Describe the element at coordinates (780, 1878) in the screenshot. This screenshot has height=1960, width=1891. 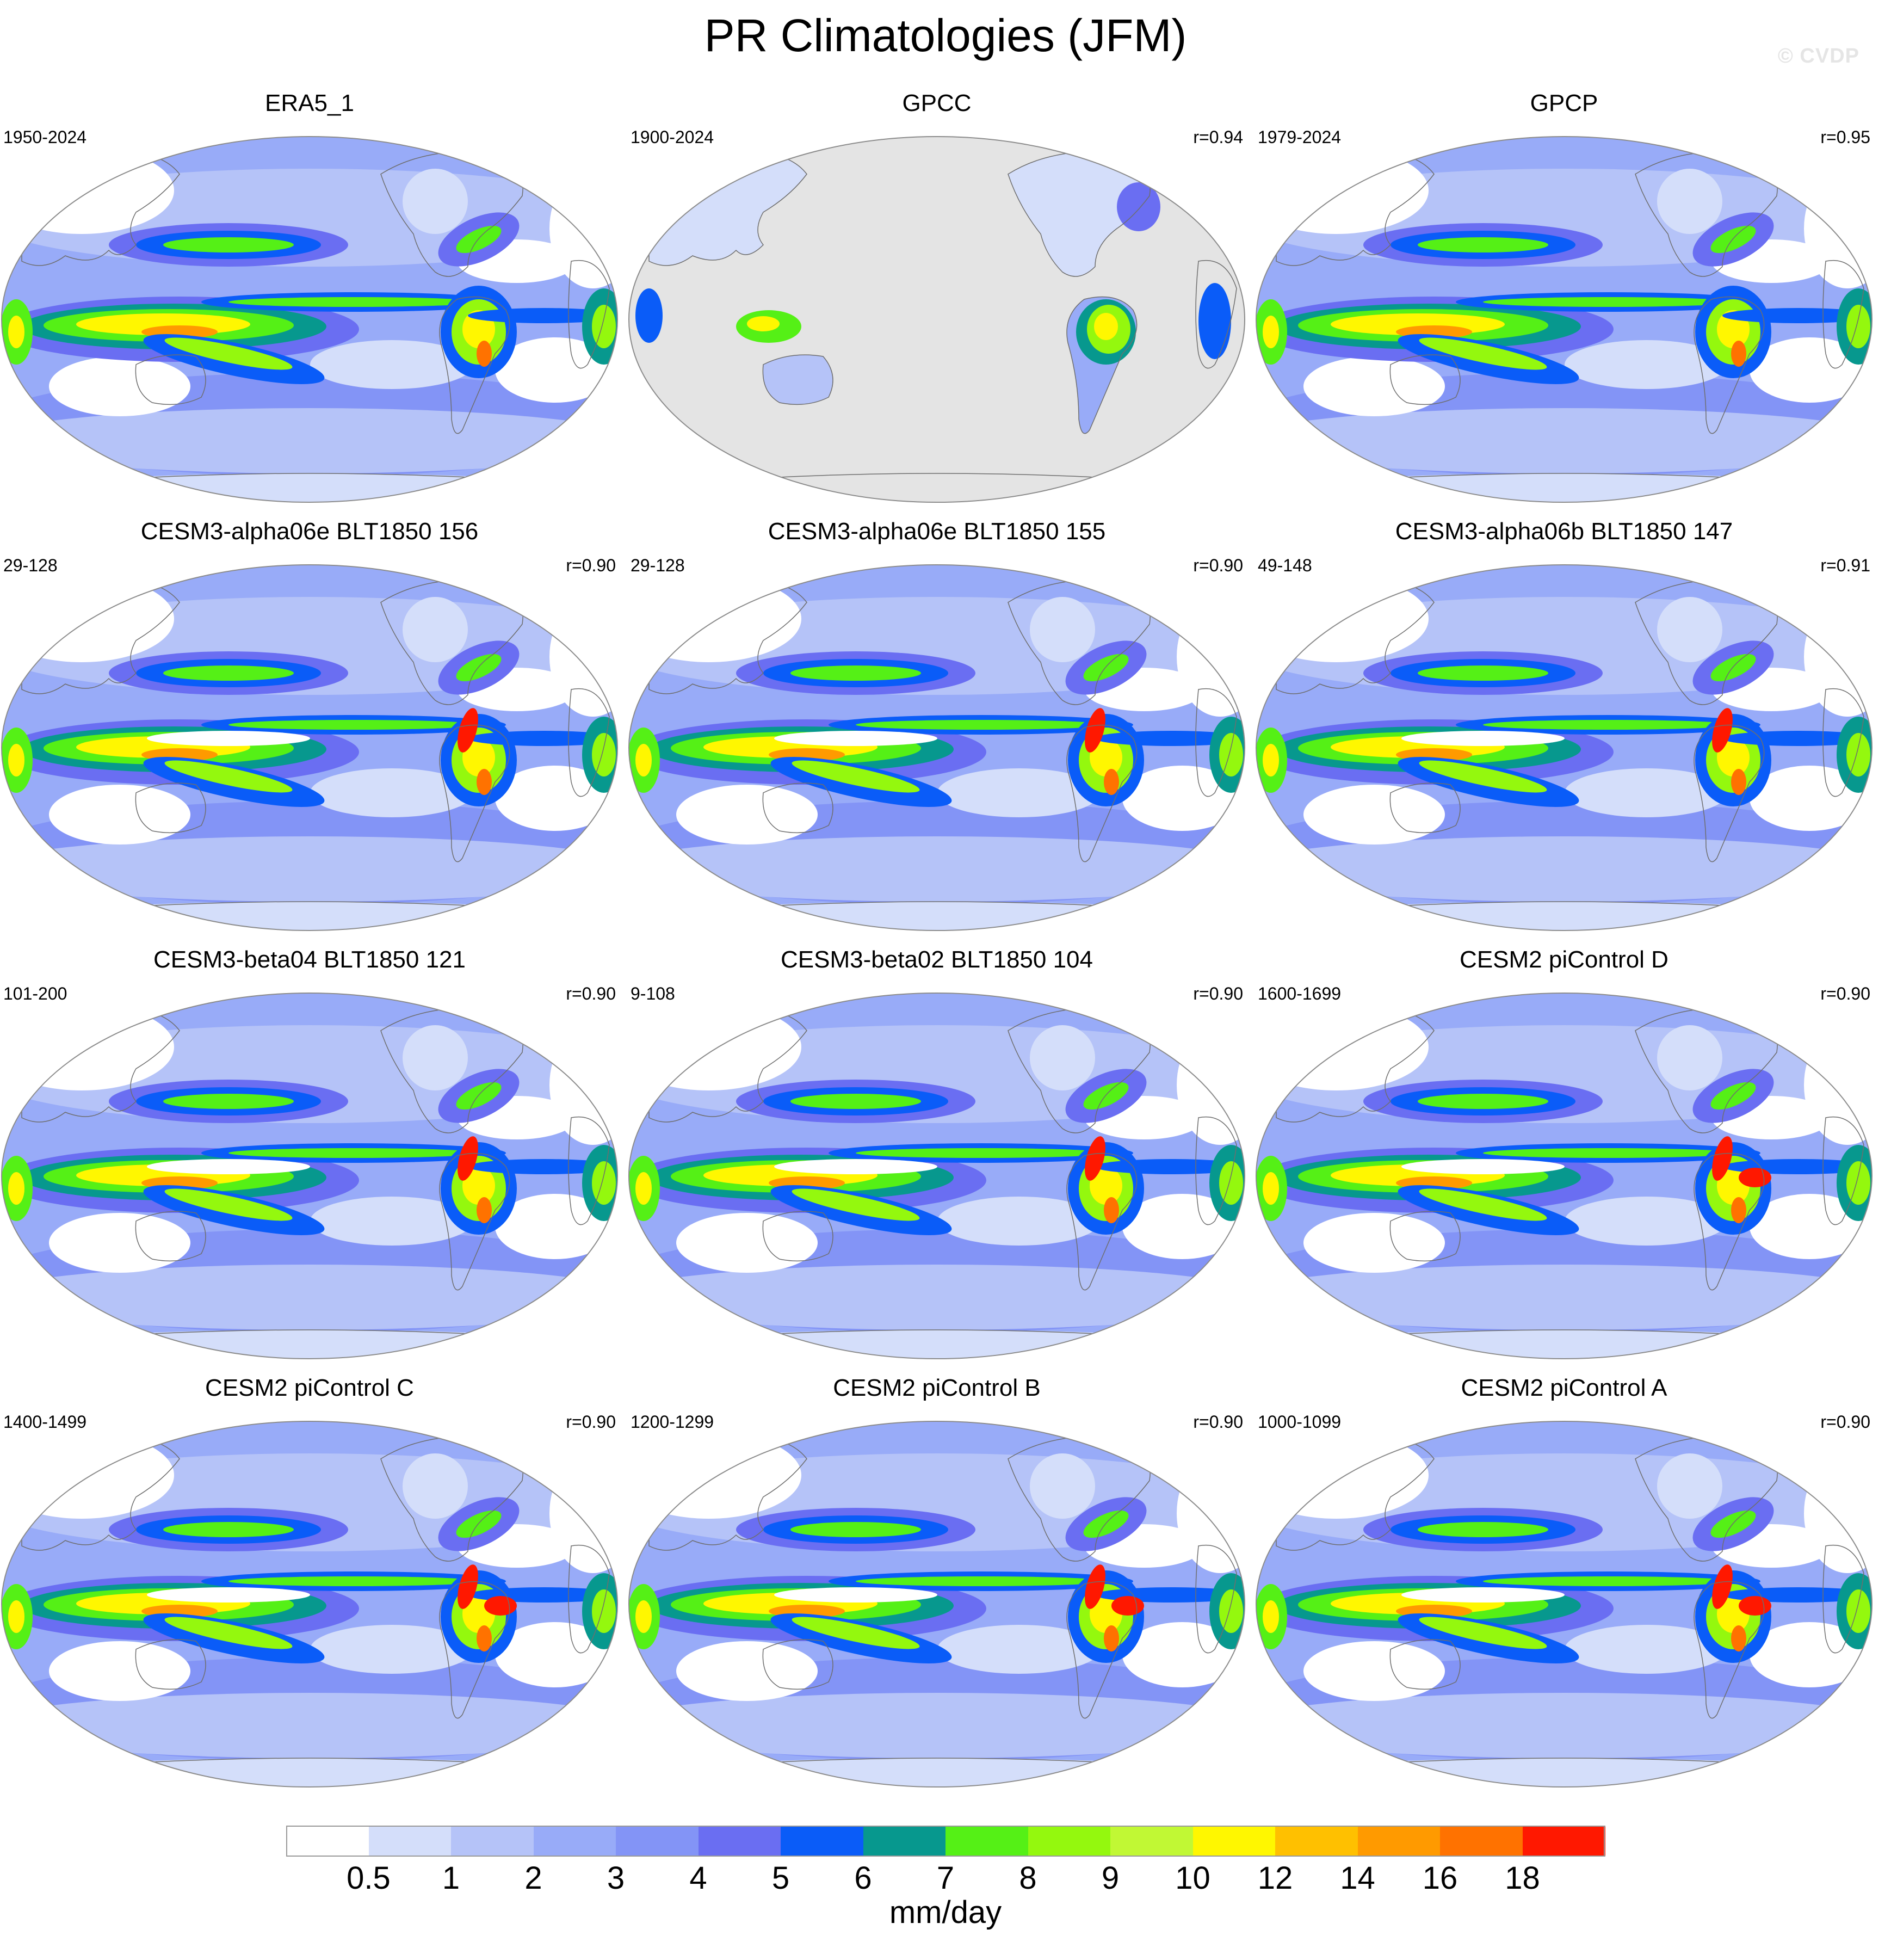
I see `colorbar-tick-label: 5` at that location.